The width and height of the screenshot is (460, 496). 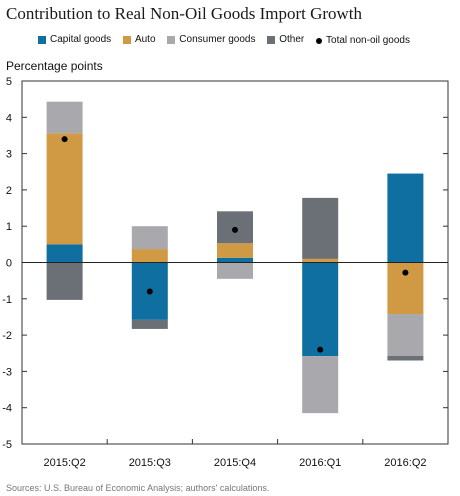 What do you see at coordinates (7, 445) in the screenshot?
I see `y-tick-label-10: -5` at bounding box center [7, 445].